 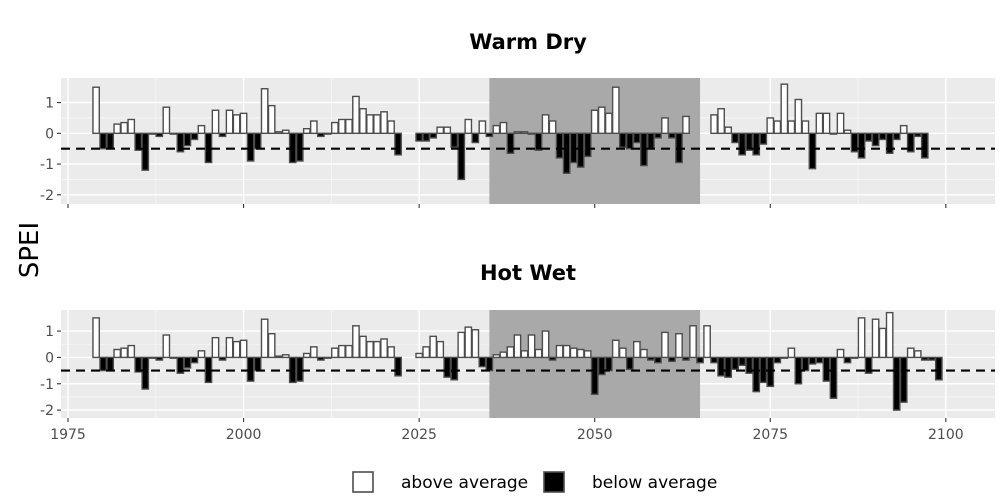 I want to click on bar-1999, so click(x=236, y=349).